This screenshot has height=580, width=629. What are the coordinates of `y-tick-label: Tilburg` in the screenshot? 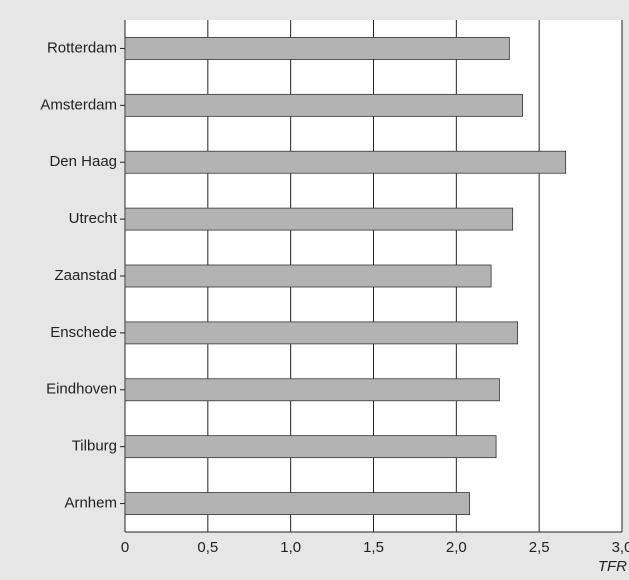 It's located at (94, 446).